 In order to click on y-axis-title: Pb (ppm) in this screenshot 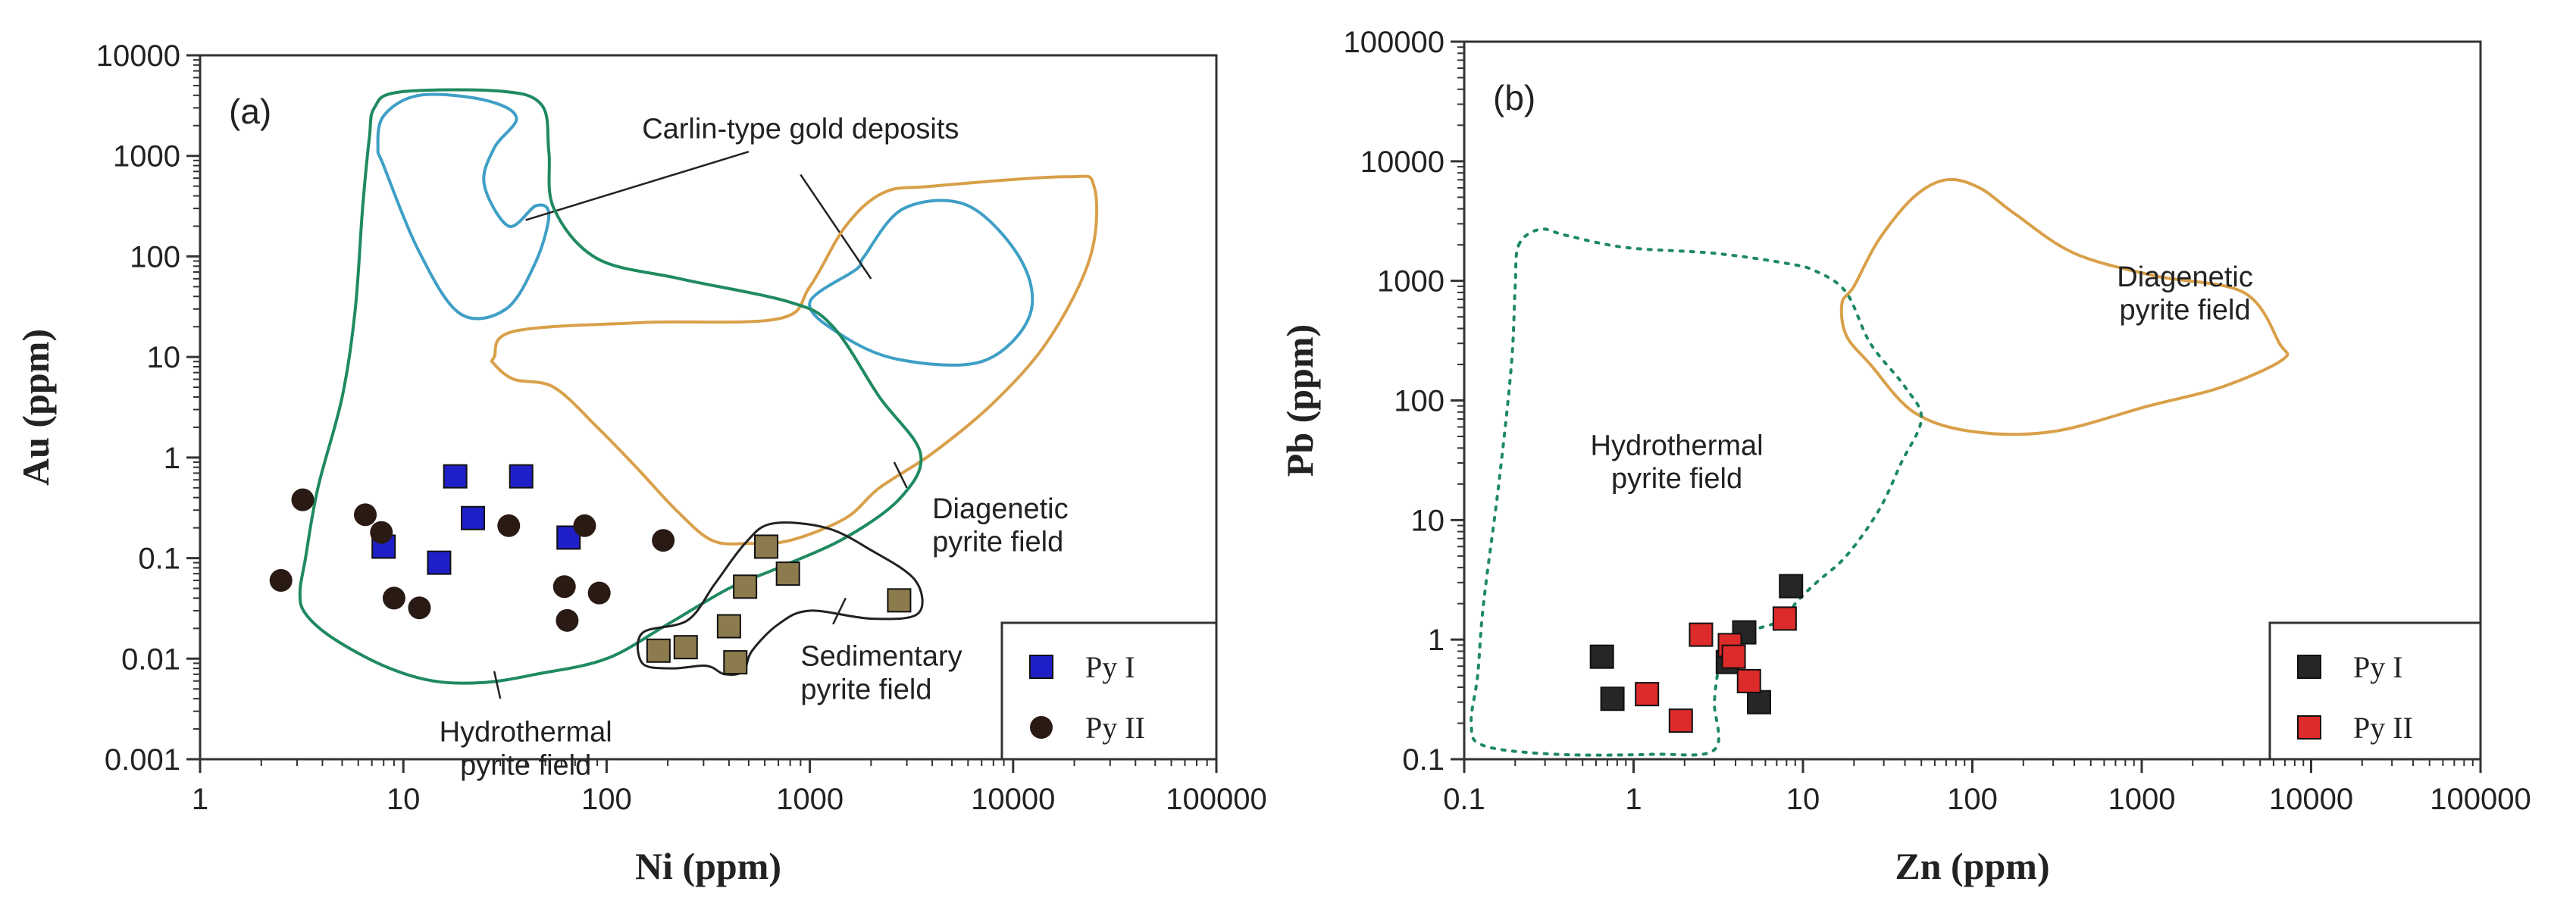, I will do `click(1300, 400)`.